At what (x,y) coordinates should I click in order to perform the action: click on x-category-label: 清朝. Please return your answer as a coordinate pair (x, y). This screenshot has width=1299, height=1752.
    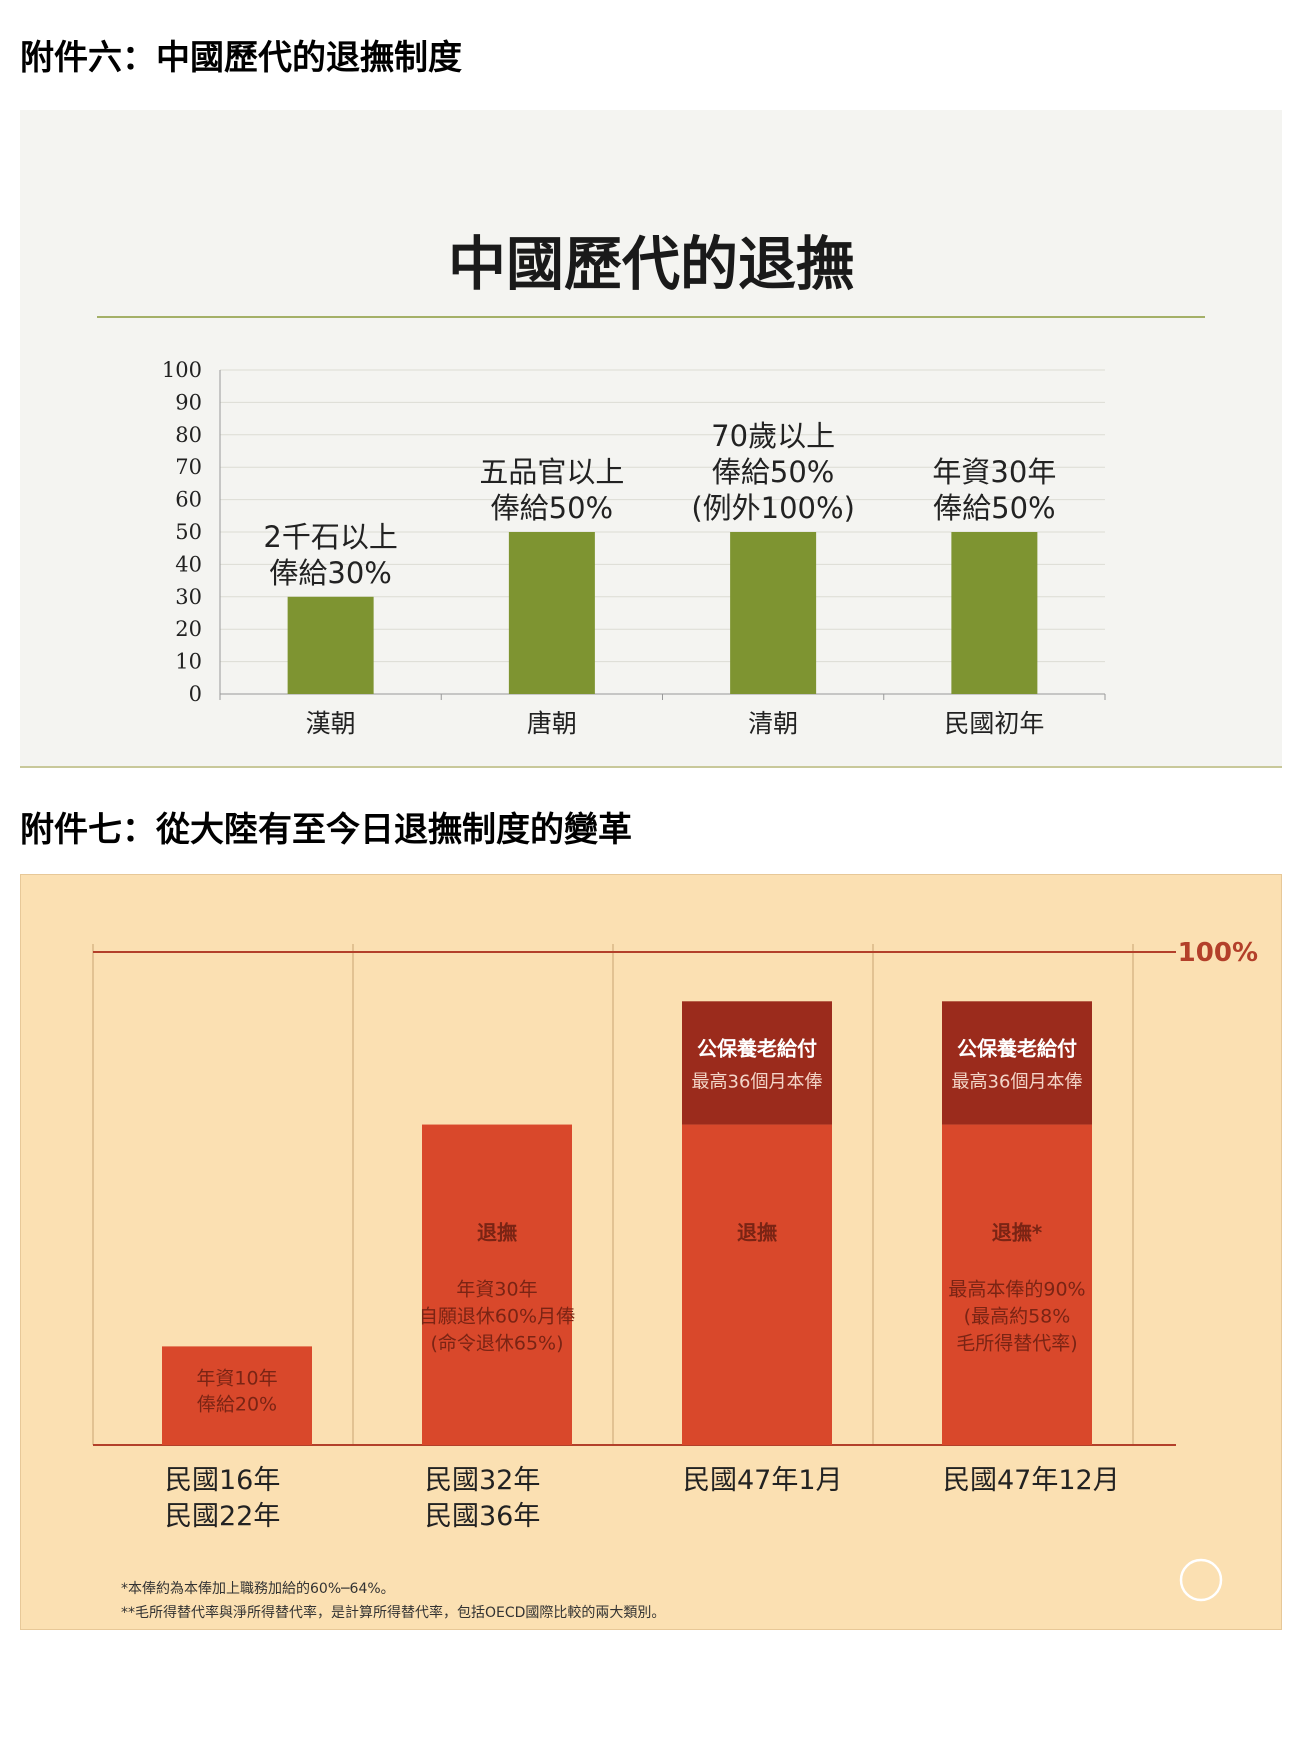
    Looking at the image, I should click on (773, 723).